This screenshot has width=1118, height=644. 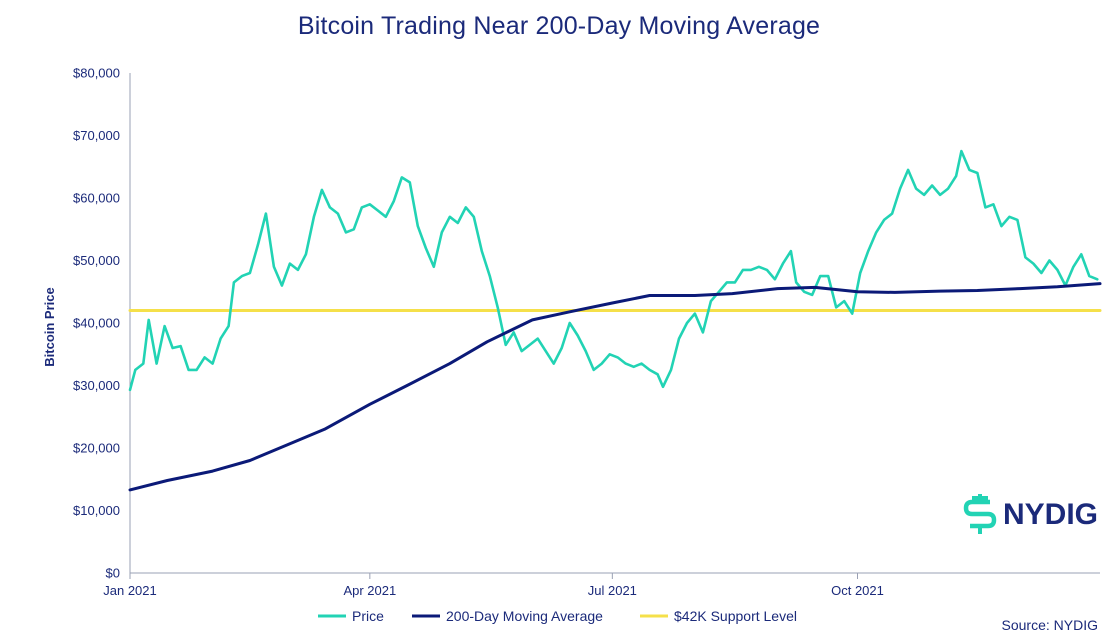 What do you see at coordinates (493, 585) in the screenshot?
I see `x-axis-ticks: Jan 2021 Apr 2021 Jul 2021 Oct 2021` at bounding box center [493, 585].